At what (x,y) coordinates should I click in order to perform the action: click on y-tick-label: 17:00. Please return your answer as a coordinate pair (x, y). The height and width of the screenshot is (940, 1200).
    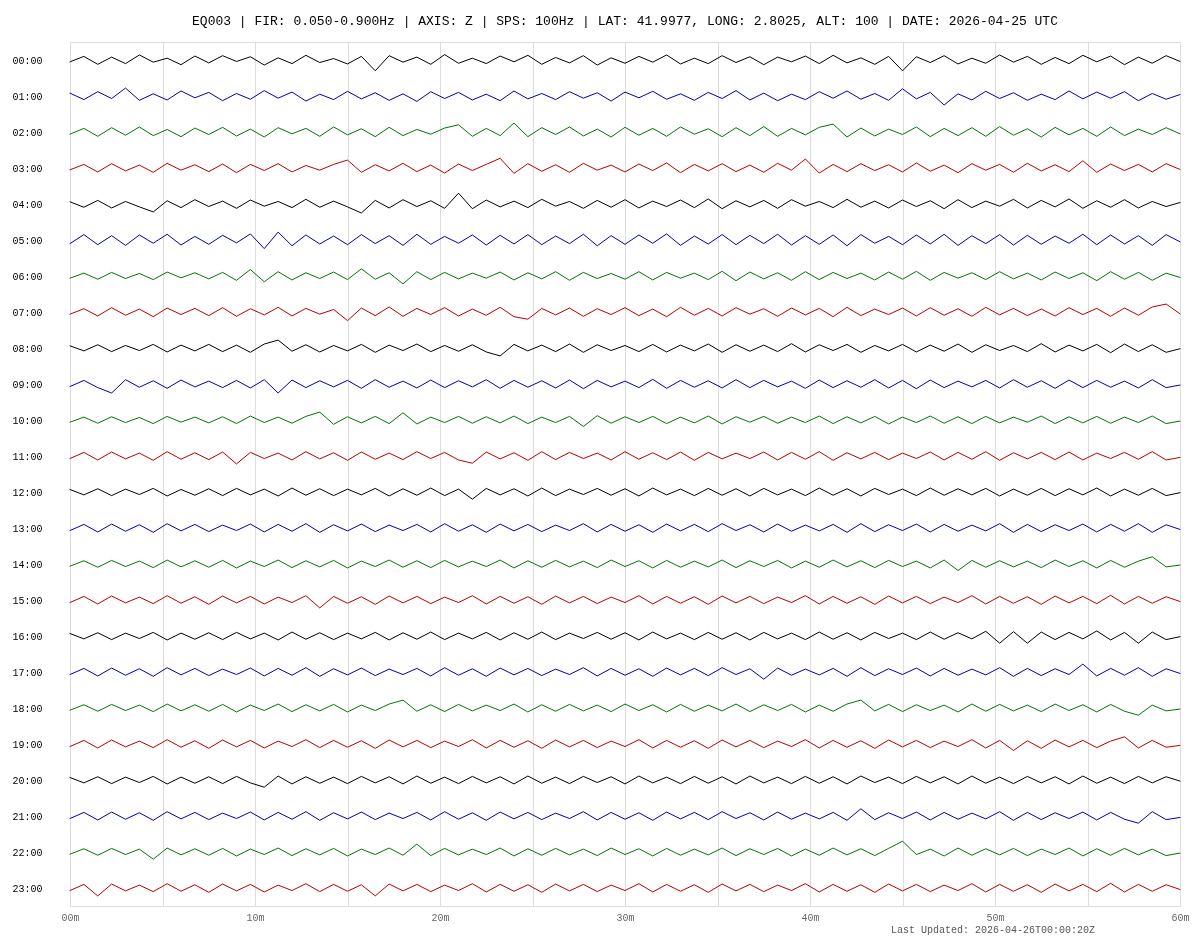
    Looking at the image, I should click on (27, 673).